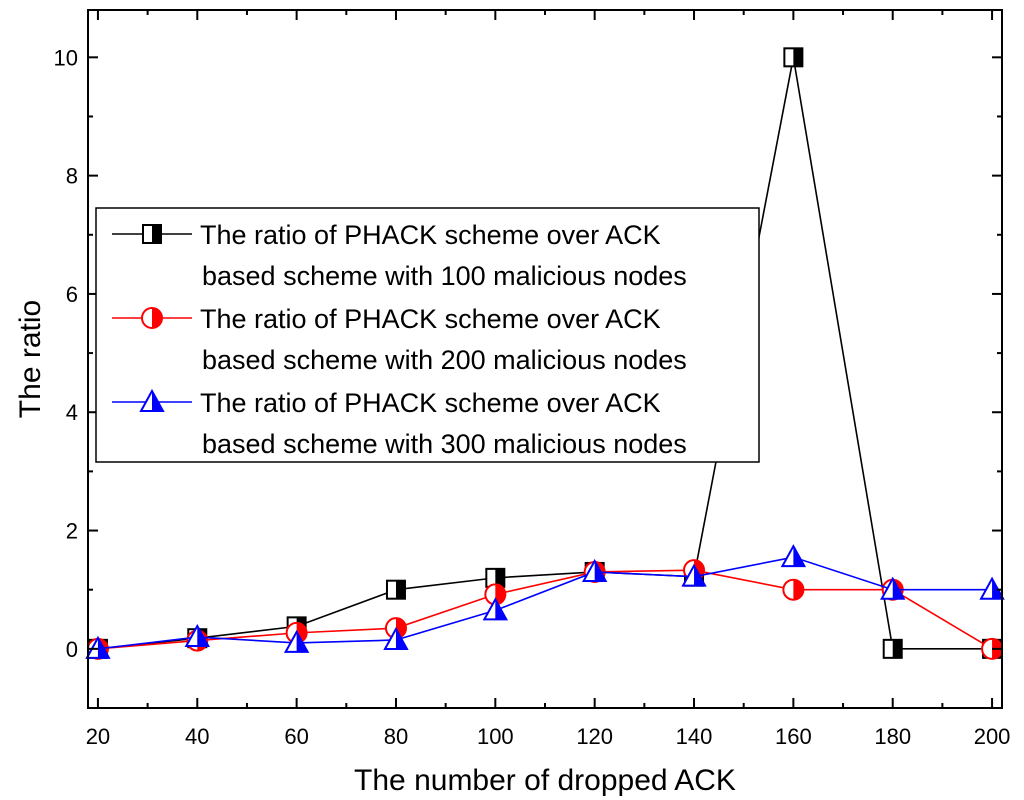 This screenshot has width=1024, height=800. Describe the element at coordinates (992, 736) in the screenshot. I see `x-tick-label: 200` at that location.